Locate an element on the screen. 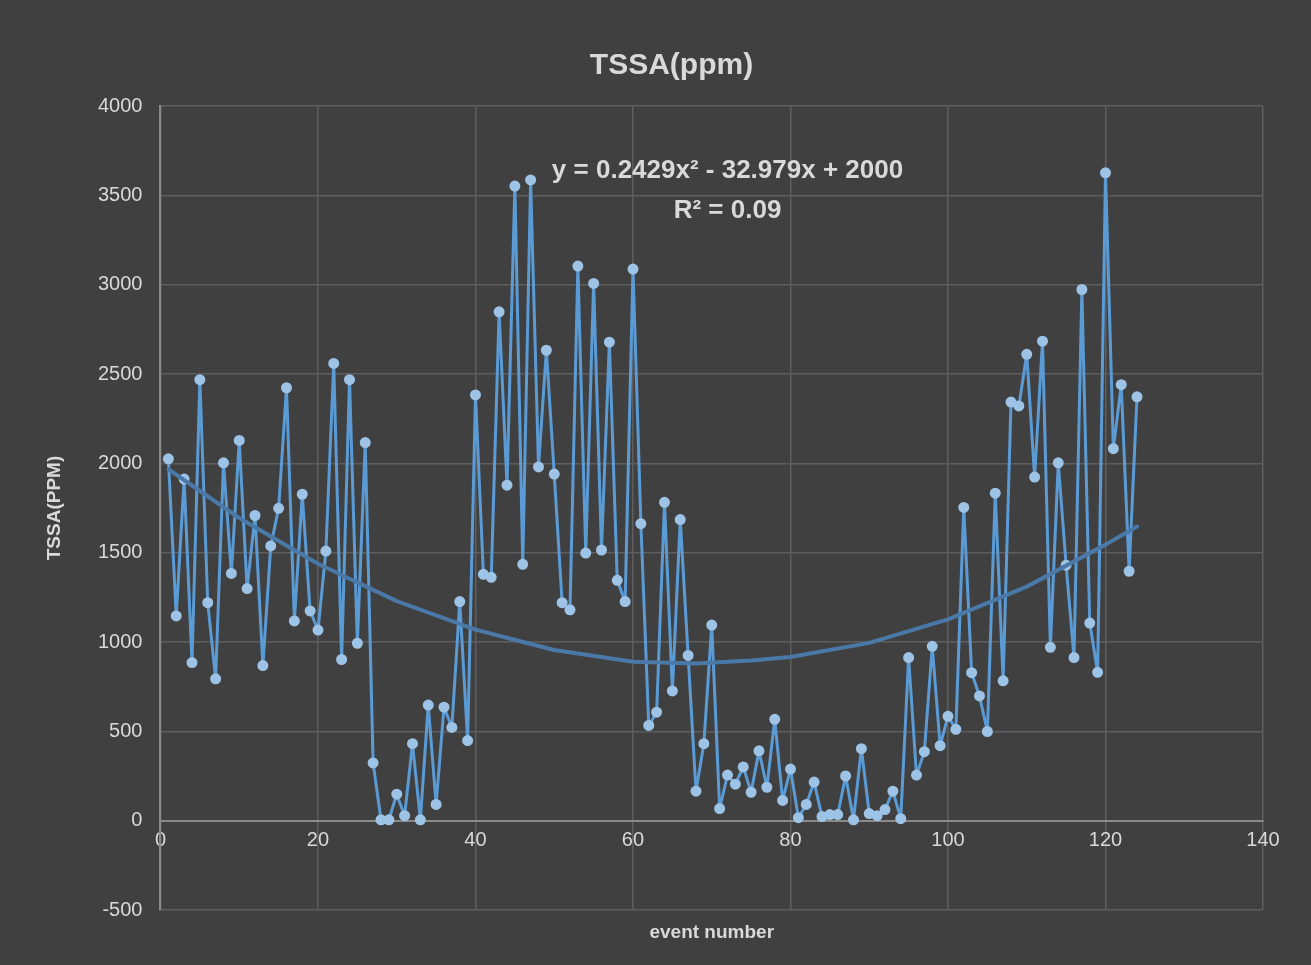  y-tick-label: 1500 is located at coordinates (120, 551).